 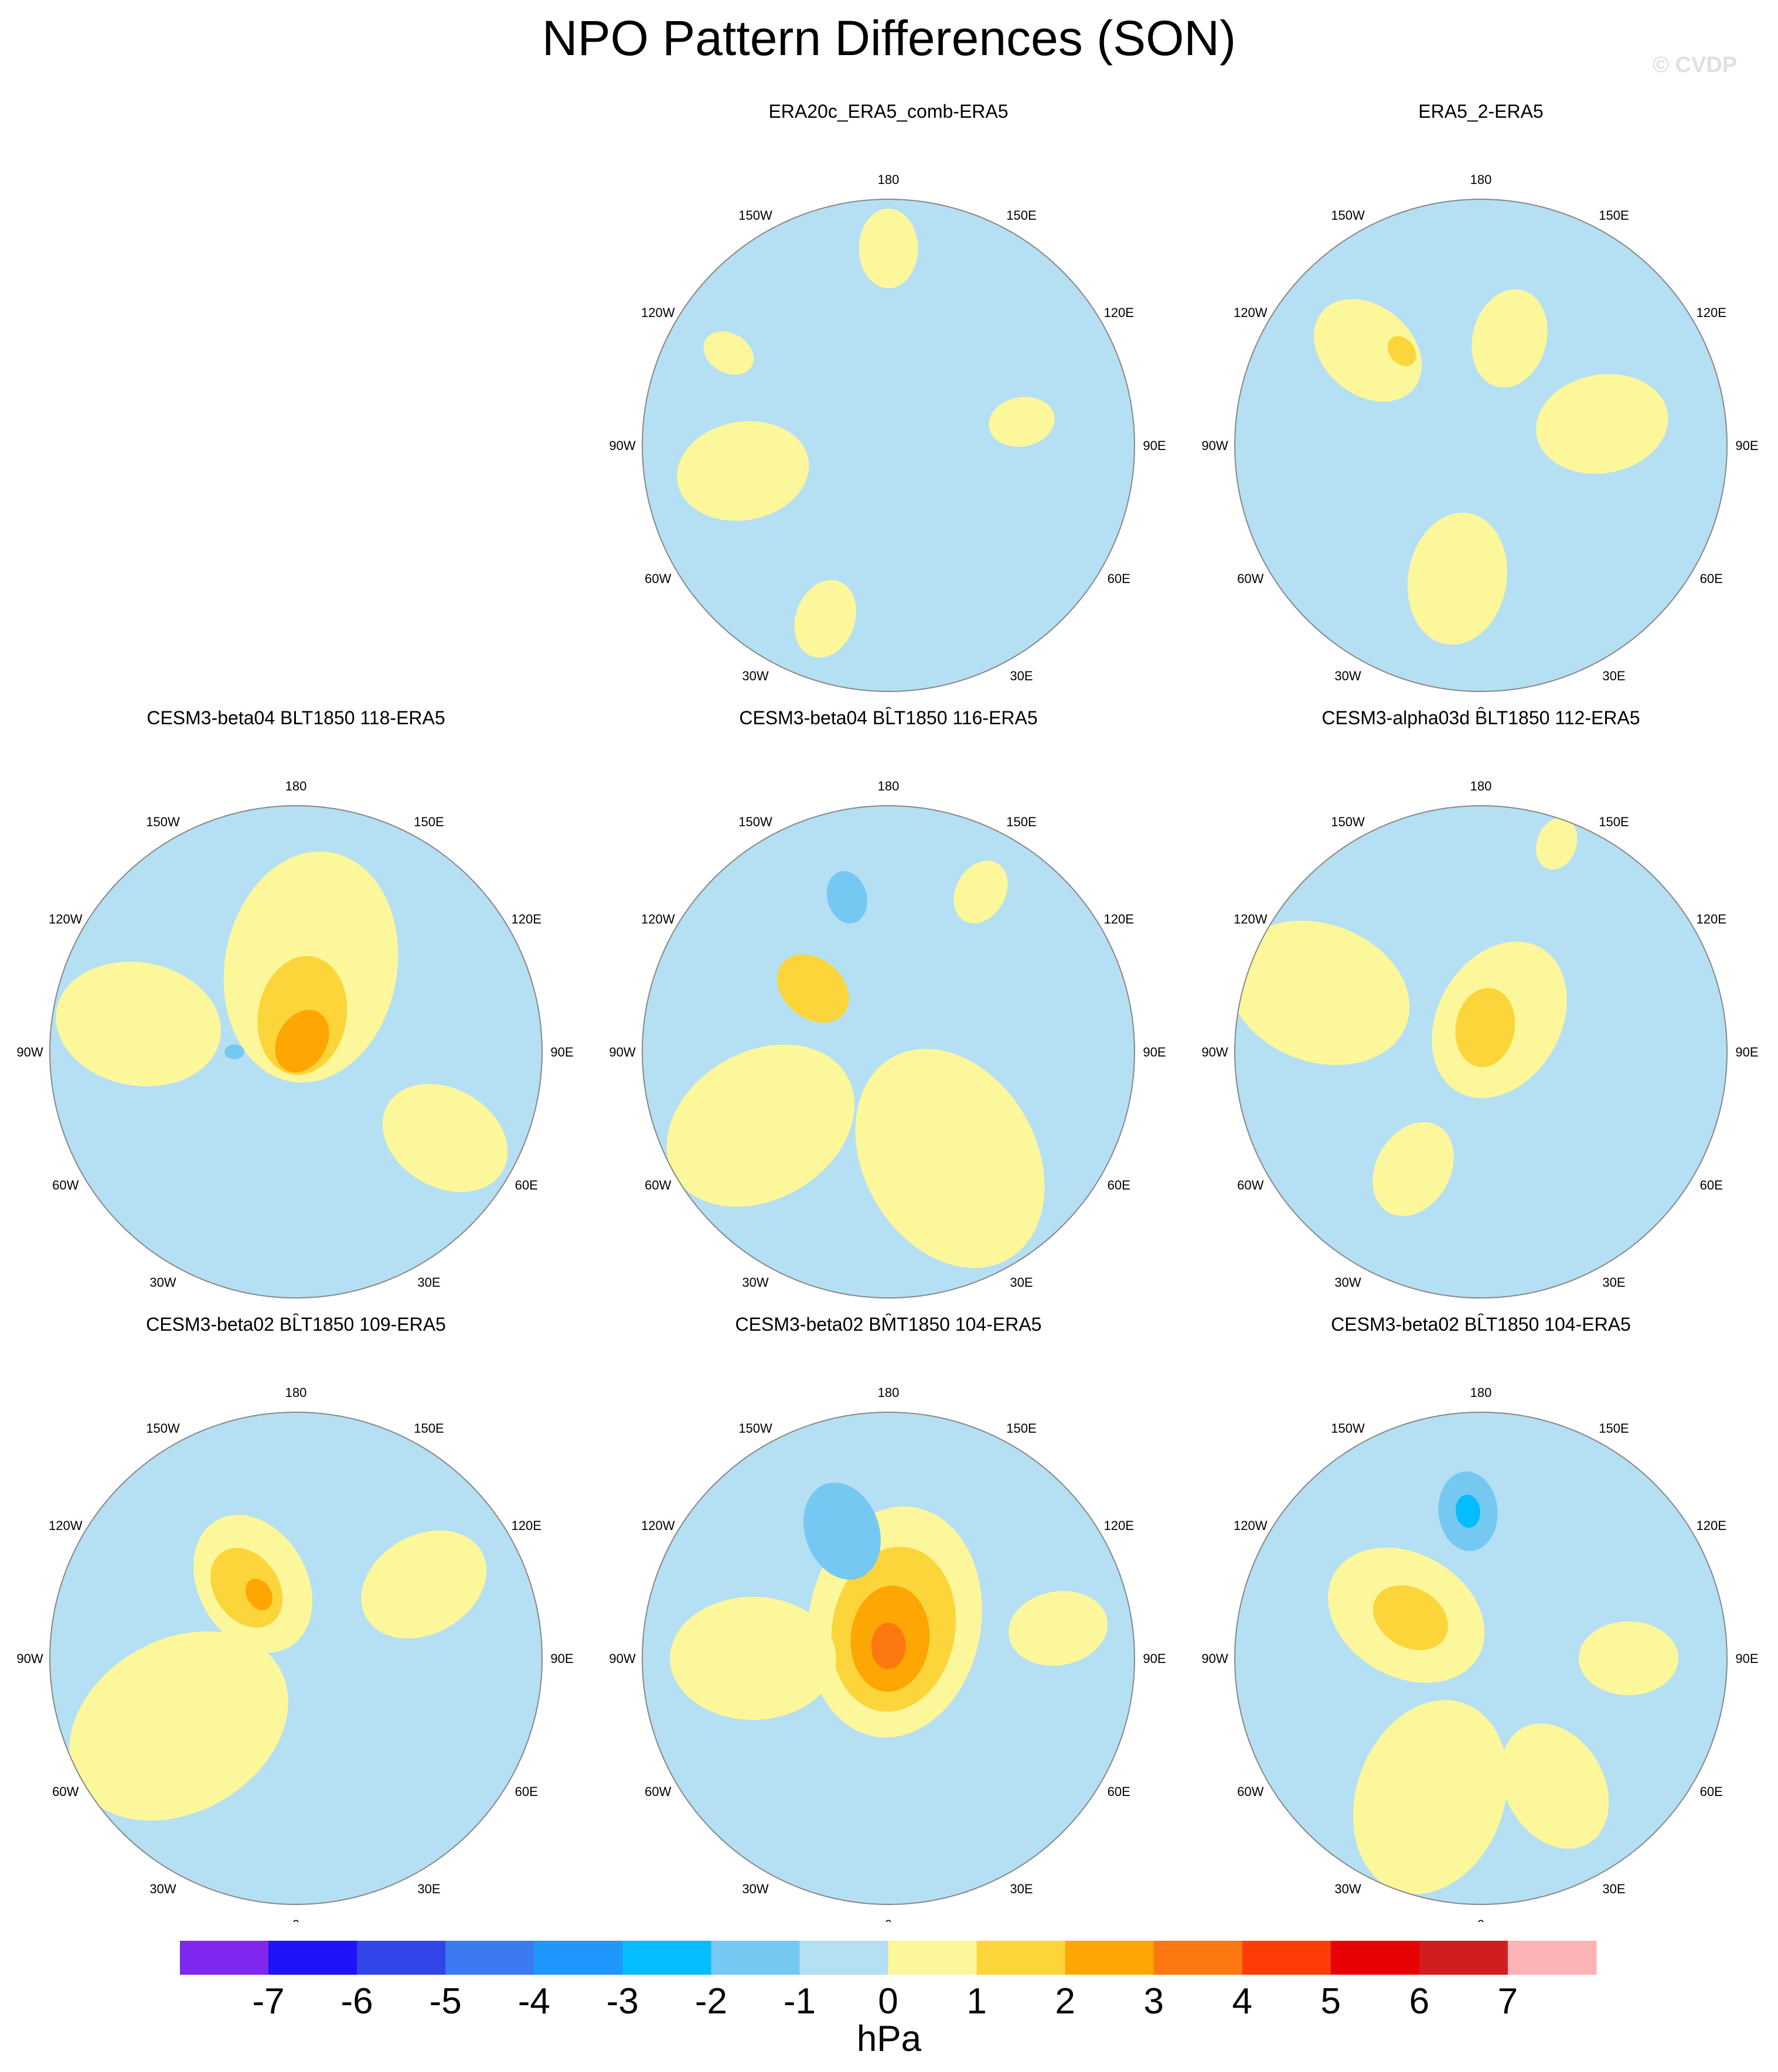 I want to click on colorbar-tick-label: 4, so click(x=1242, y=2001).